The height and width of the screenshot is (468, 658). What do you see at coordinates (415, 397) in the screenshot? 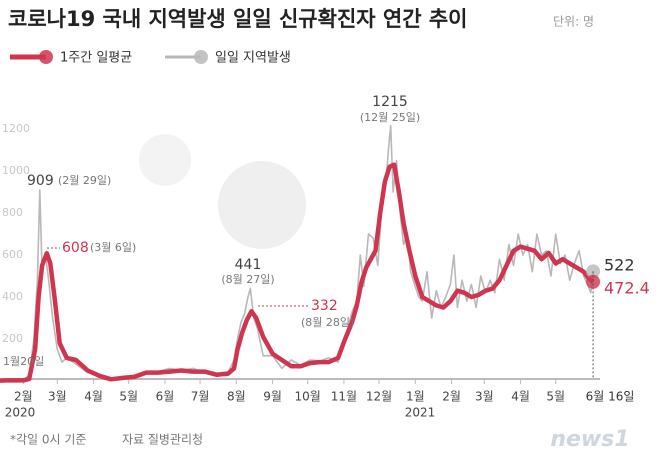
I see `x-tick-label: 1월` at bounding box center [415, 397].